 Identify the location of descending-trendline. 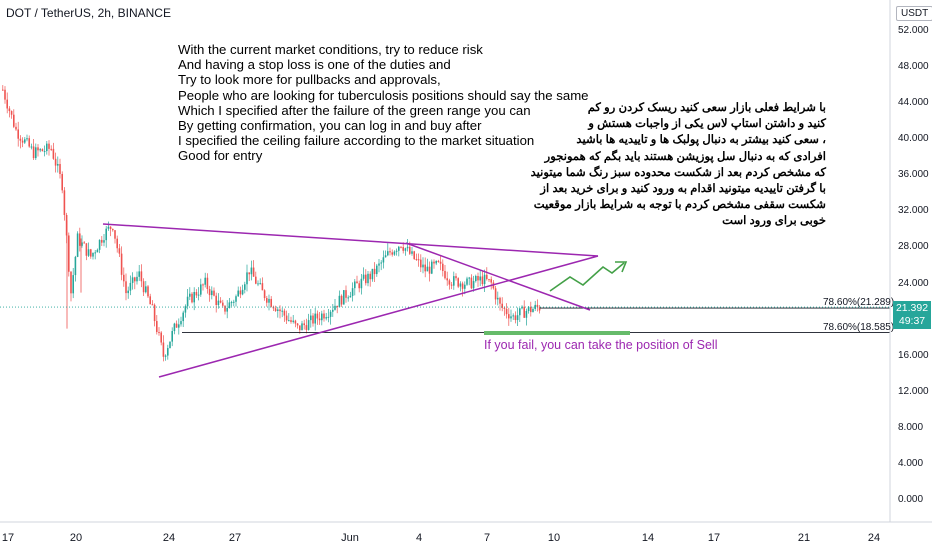
(498, 276).